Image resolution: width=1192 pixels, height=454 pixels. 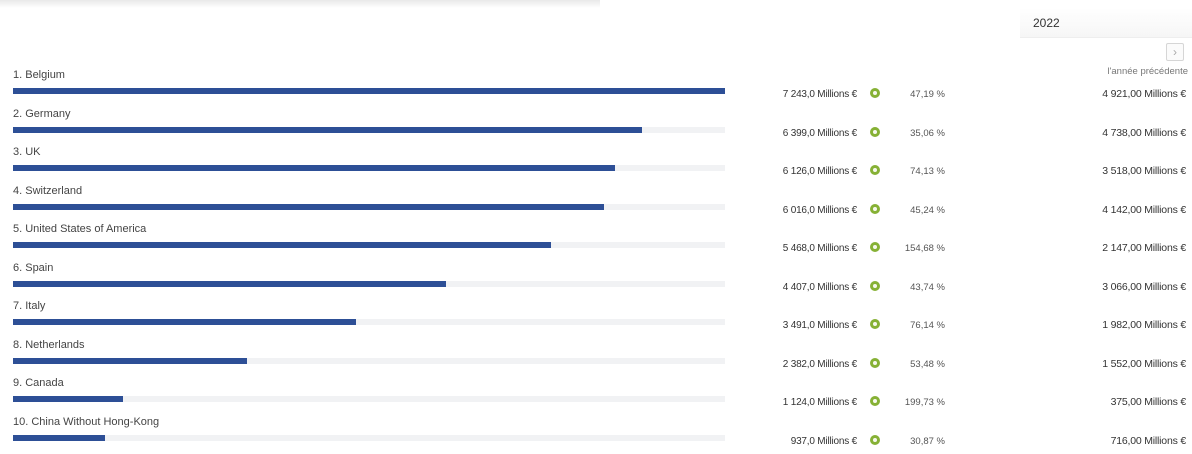 What do you see at coordinates (29, 306) in the screenshot?
I see `category-label: 7. Italy` at bounding box center [29, 306].